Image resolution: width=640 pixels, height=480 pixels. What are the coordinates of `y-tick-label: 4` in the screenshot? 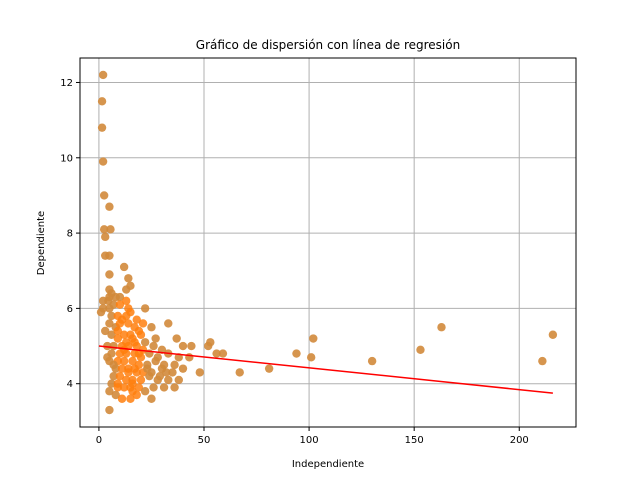 It's located at (70, 384).